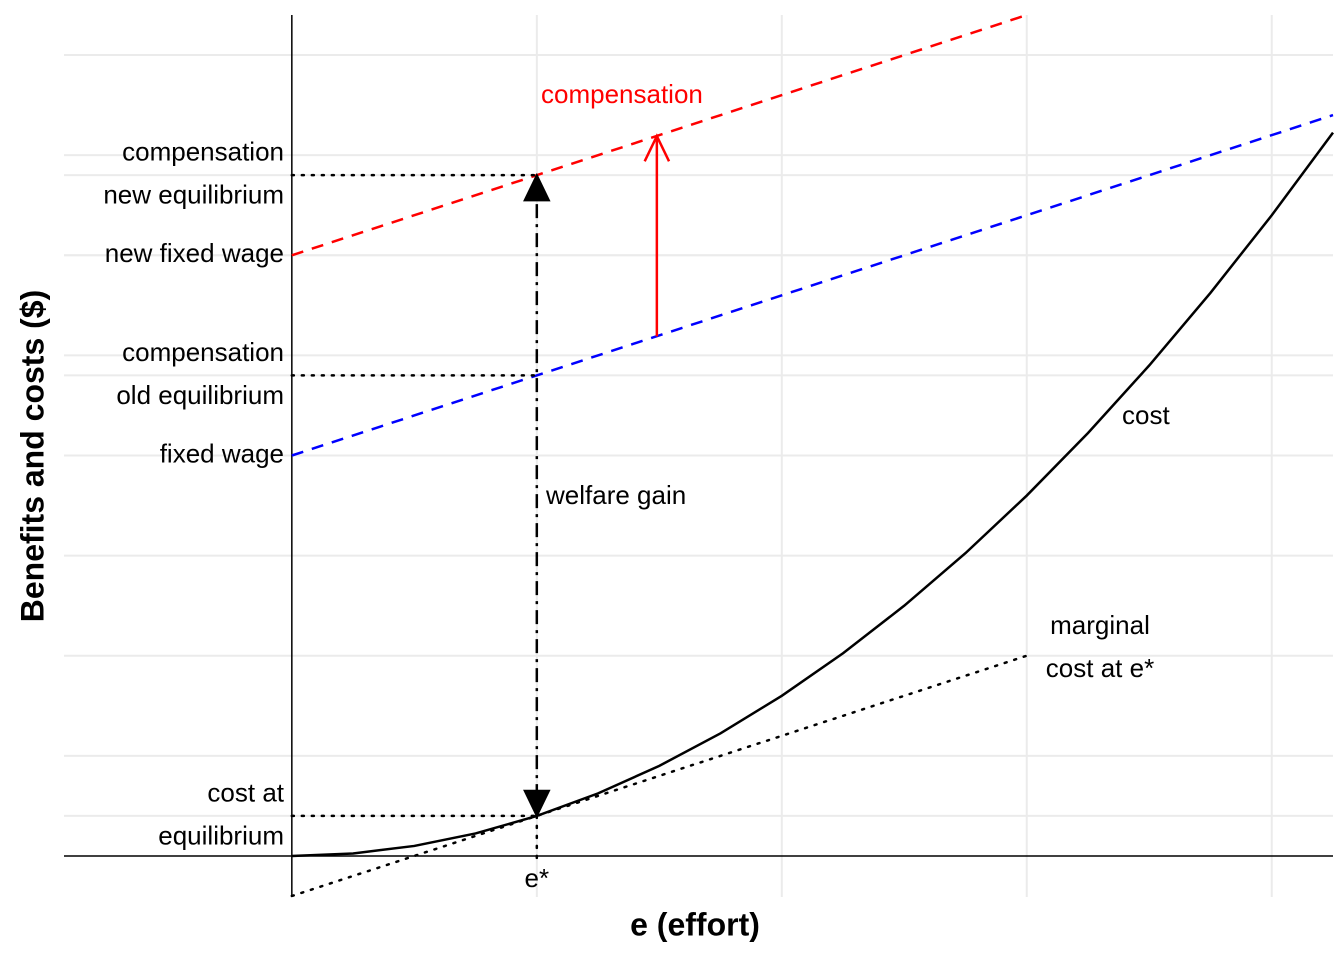  I want to click on y-tick-label: new equilibrium, so click(193, 195).